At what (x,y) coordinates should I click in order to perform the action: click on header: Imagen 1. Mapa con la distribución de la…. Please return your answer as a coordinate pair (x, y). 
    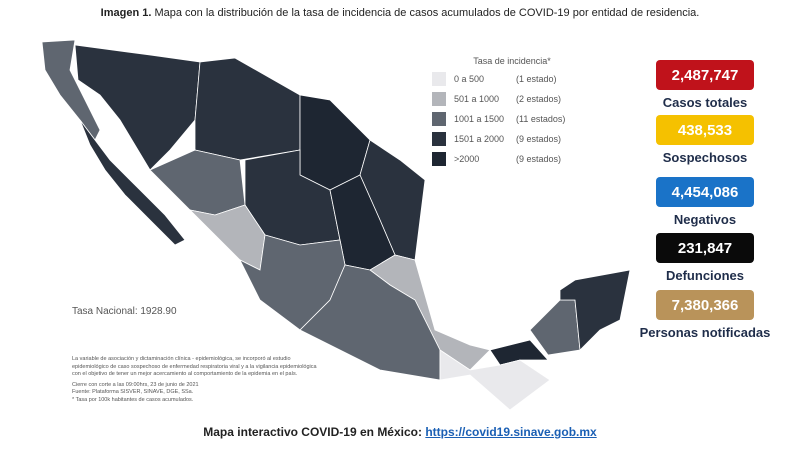
    Looking at the image, I should click on (400, 13).